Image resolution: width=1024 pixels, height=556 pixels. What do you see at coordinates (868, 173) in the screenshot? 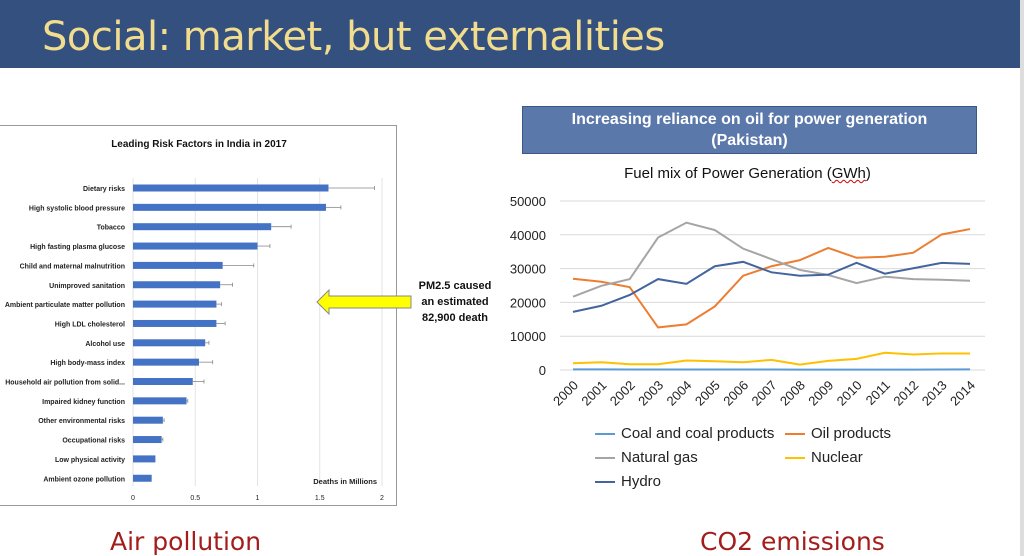
I see `title-end: )` at bounding box center [868, 173].